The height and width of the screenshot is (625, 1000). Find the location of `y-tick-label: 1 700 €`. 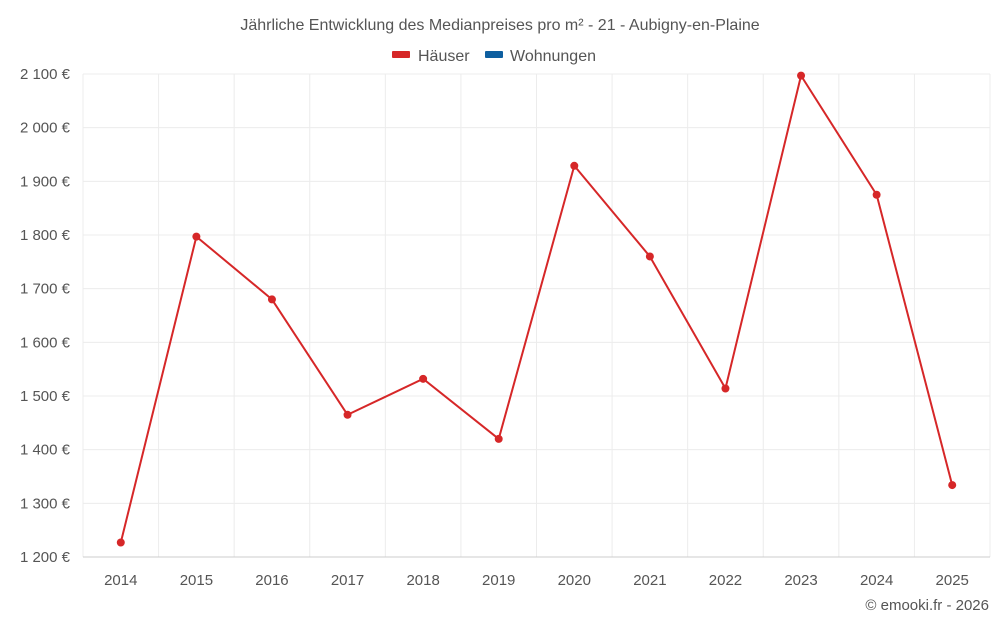

y-tick-label: 1 700 € is located at coordinates (45, 289).